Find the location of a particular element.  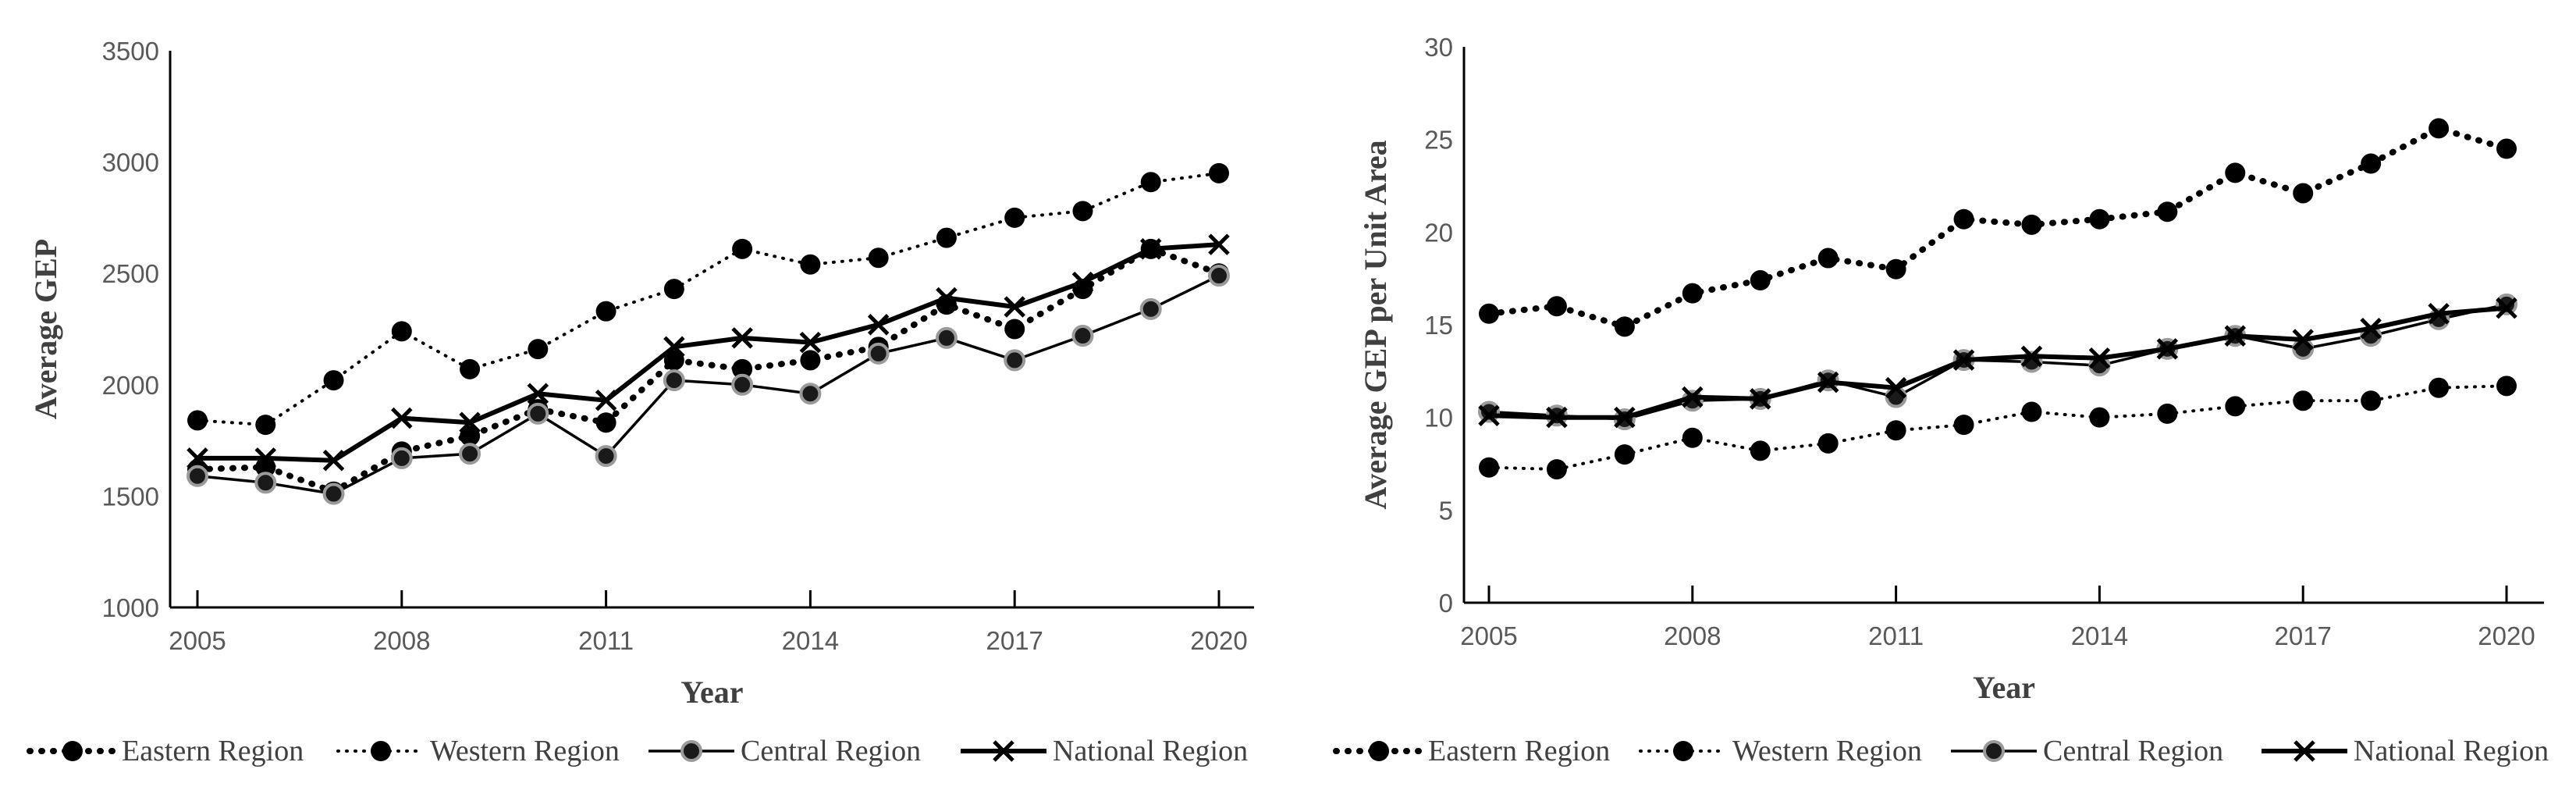

y-axis-title: Average GEP per Unit Area is located at coordinates (1375, 325).